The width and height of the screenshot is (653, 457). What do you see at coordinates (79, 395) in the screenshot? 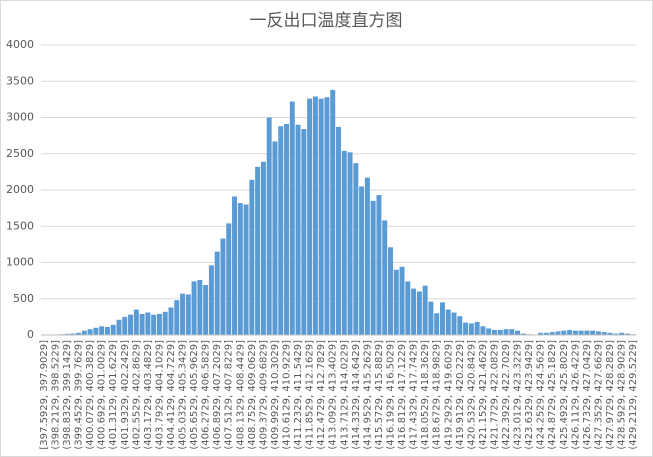
I see `x-tick-label: (399.4529, 399.7629]` at bounding box center [79, 395].